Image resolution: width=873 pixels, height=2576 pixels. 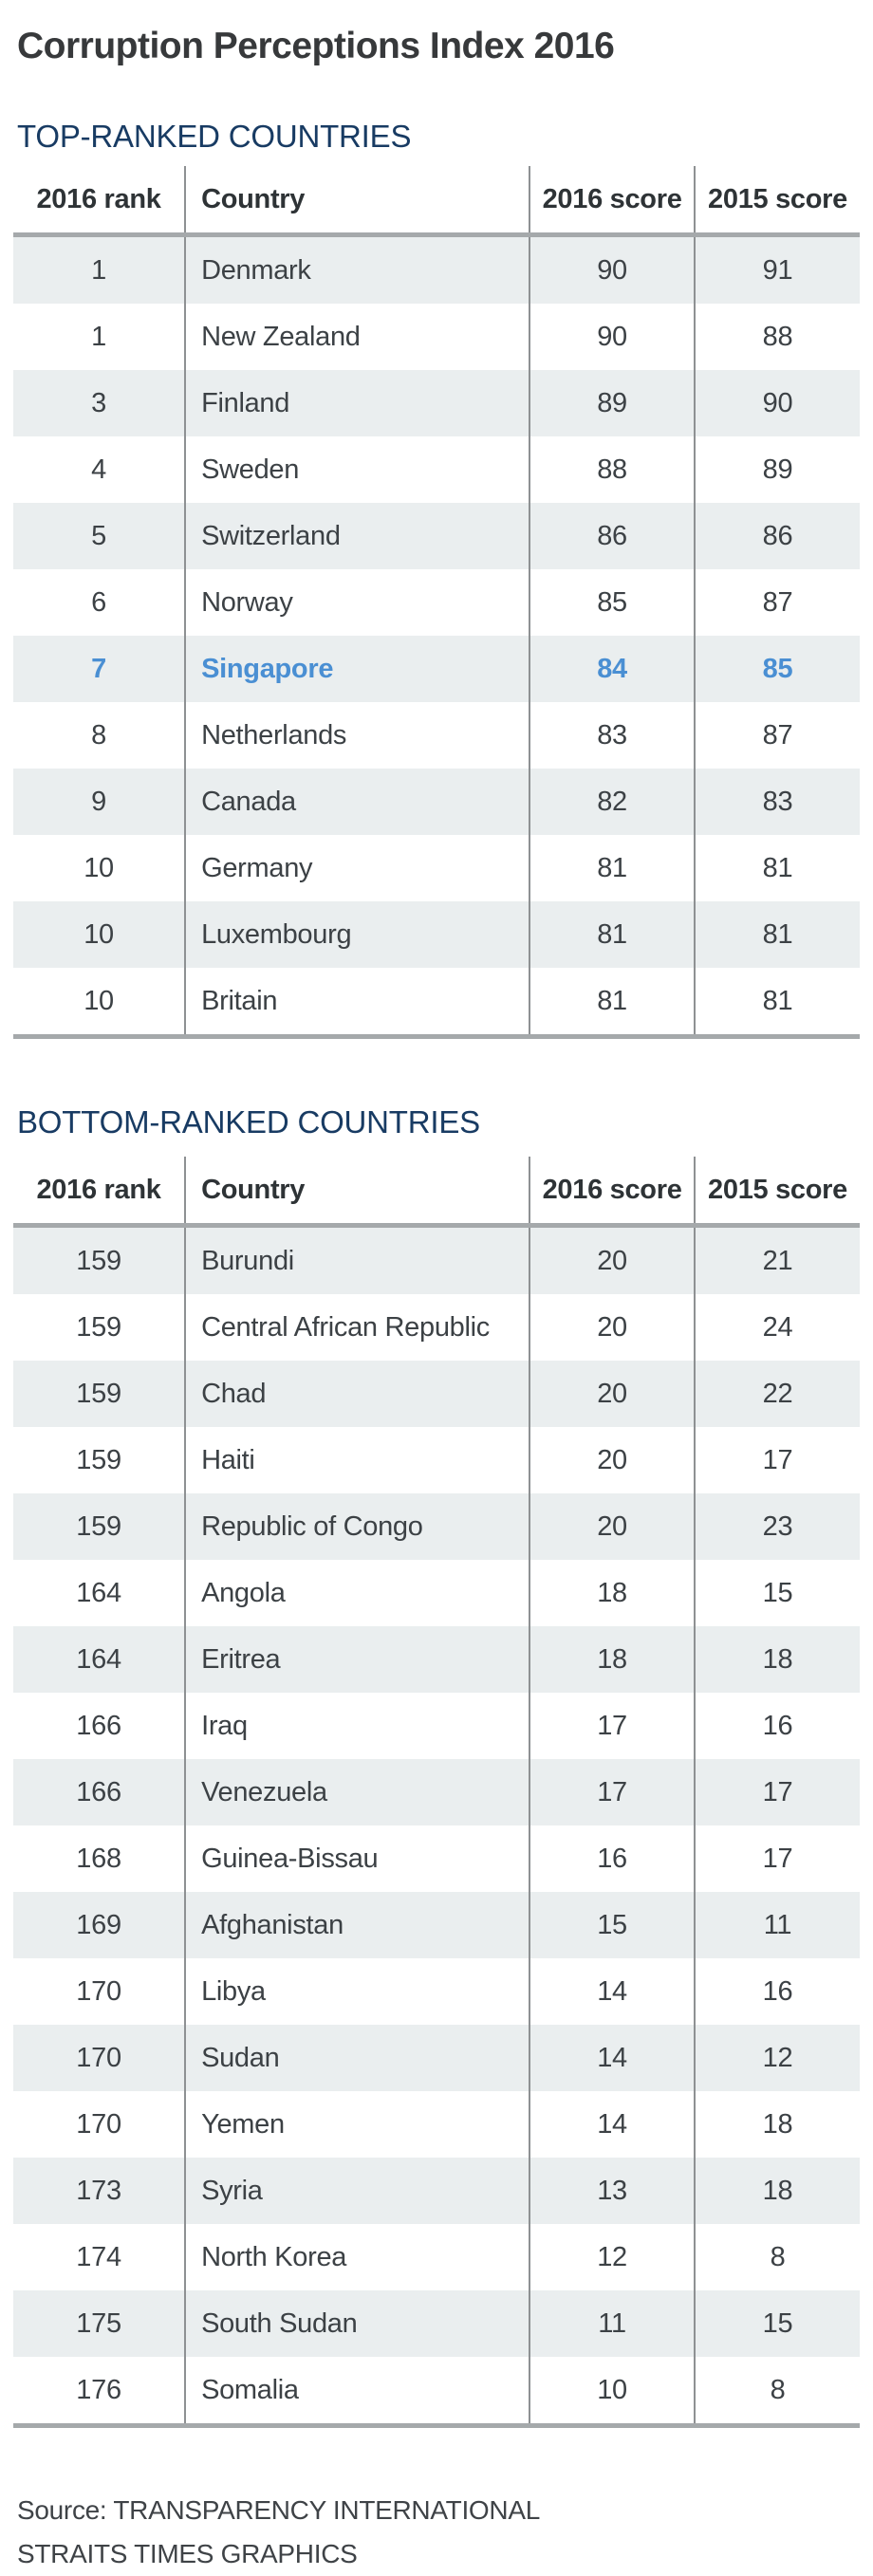 I want to click on country-cell: Syria, so click(x=357, y=2191).